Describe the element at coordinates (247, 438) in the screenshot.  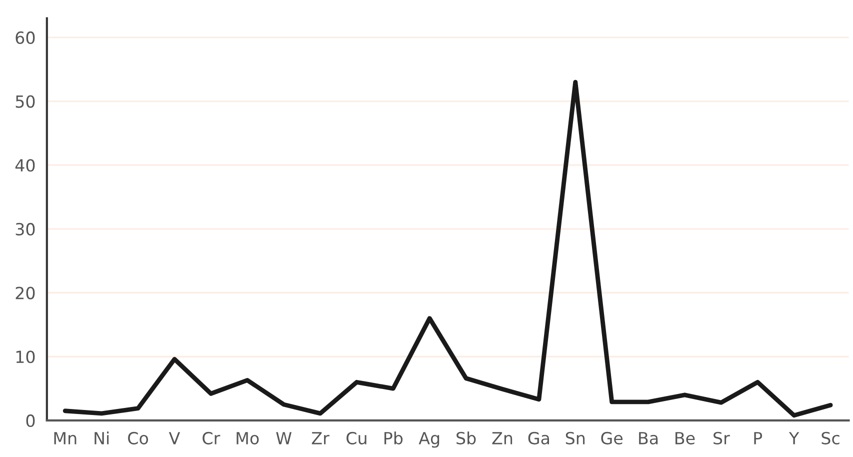
I see `x-tick-label: Mo` at that location.